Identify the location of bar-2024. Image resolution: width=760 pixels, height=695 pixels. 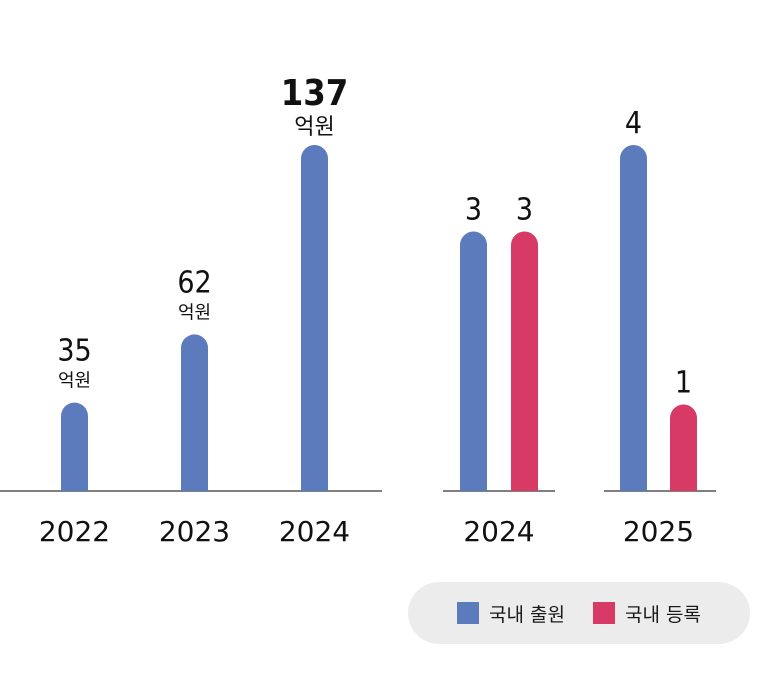
(314, 318).